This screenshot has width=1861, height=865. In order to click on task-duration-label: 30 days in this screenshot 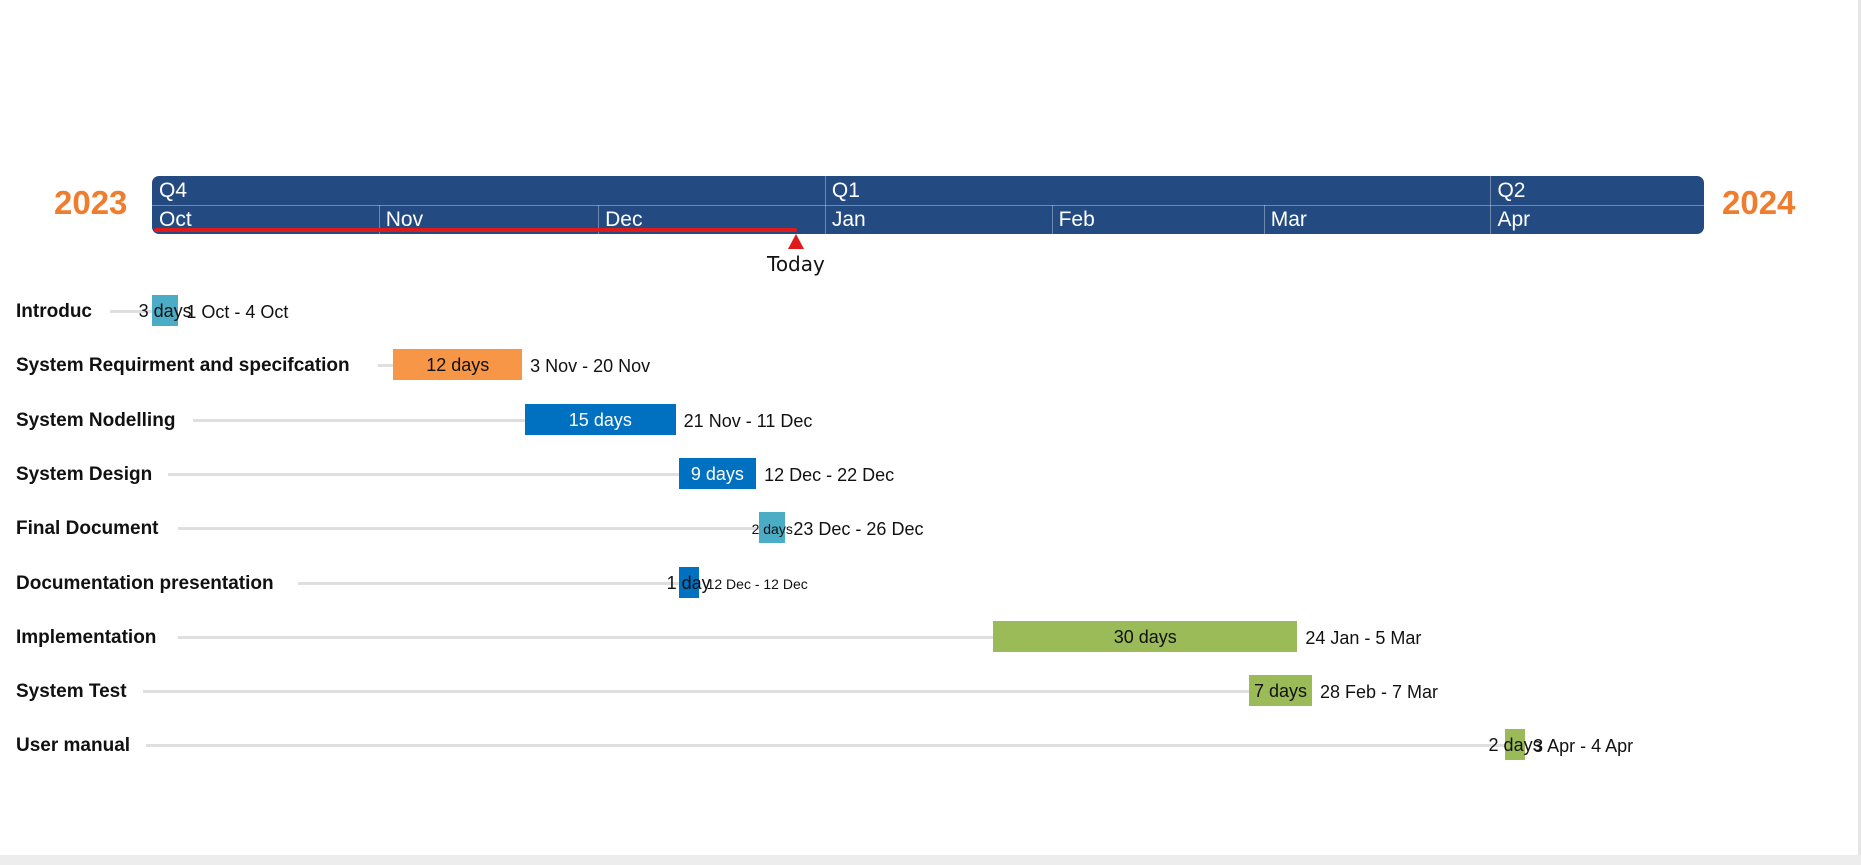, I will do `click(1145, 636)`.